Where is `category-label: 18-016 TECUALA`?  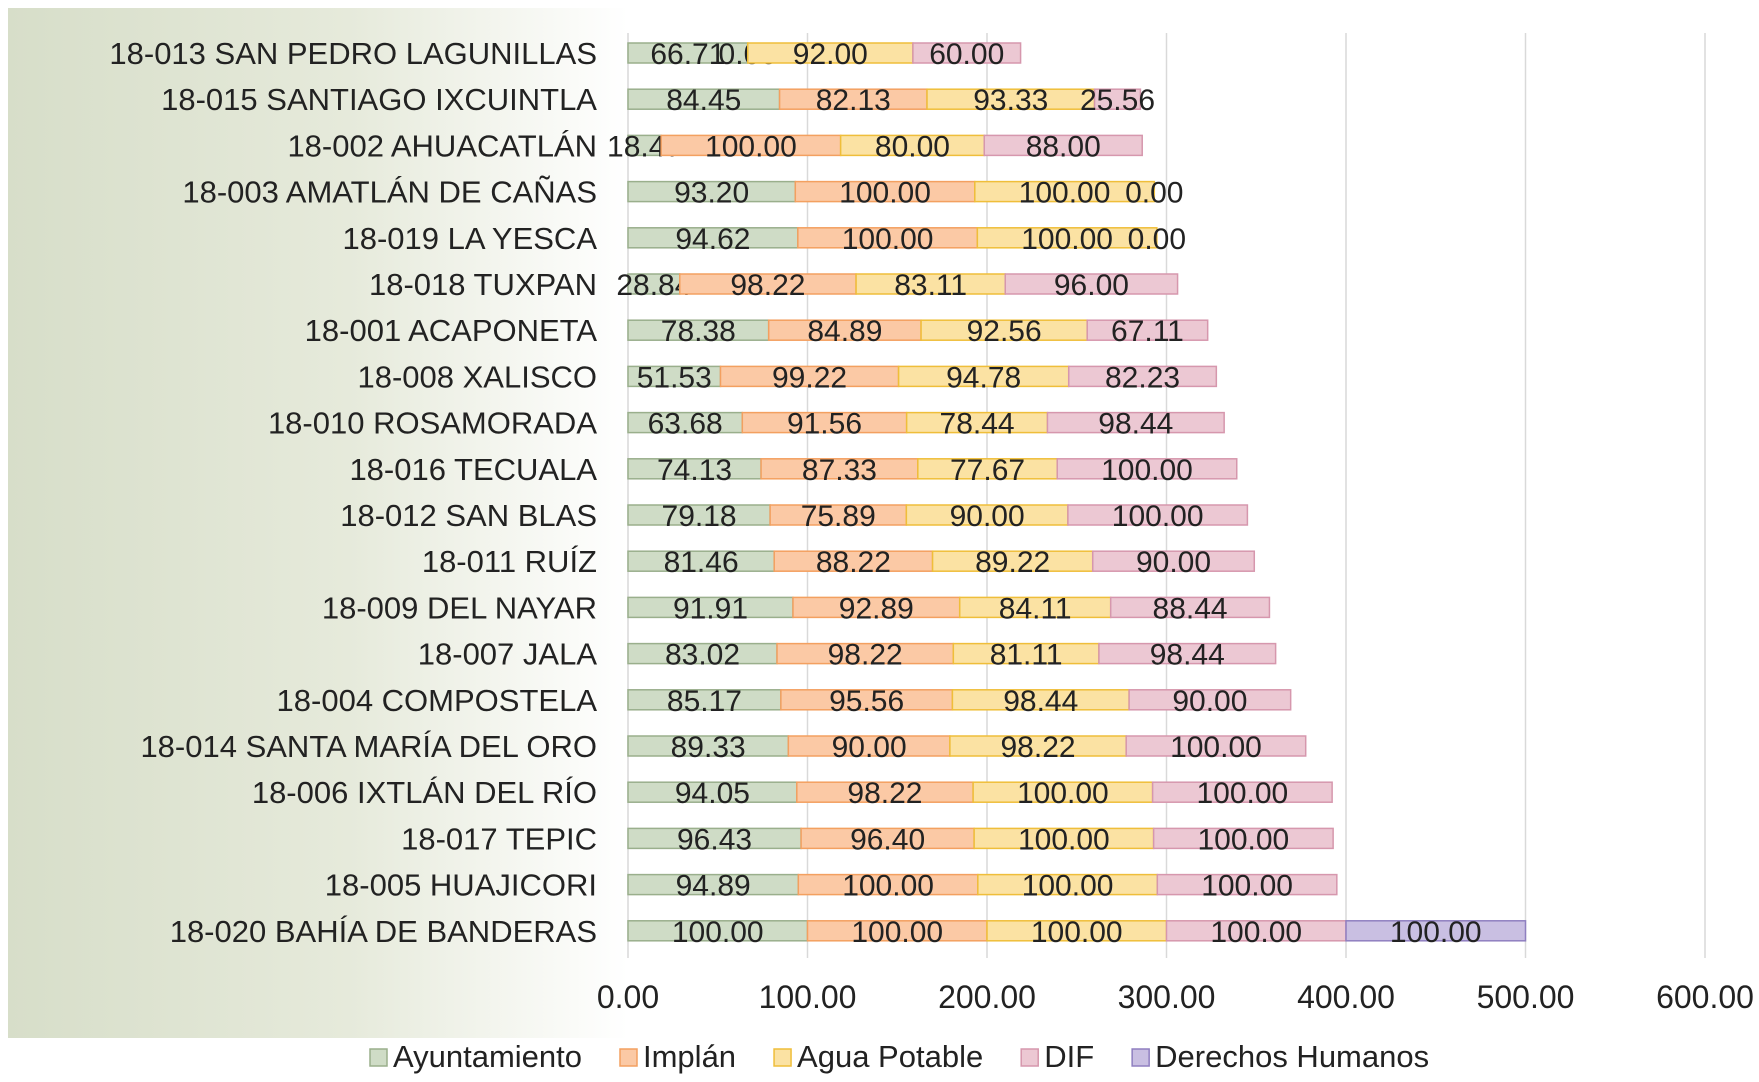 category-label: 18-016 TECUALA is located at coordinates (473, 469).